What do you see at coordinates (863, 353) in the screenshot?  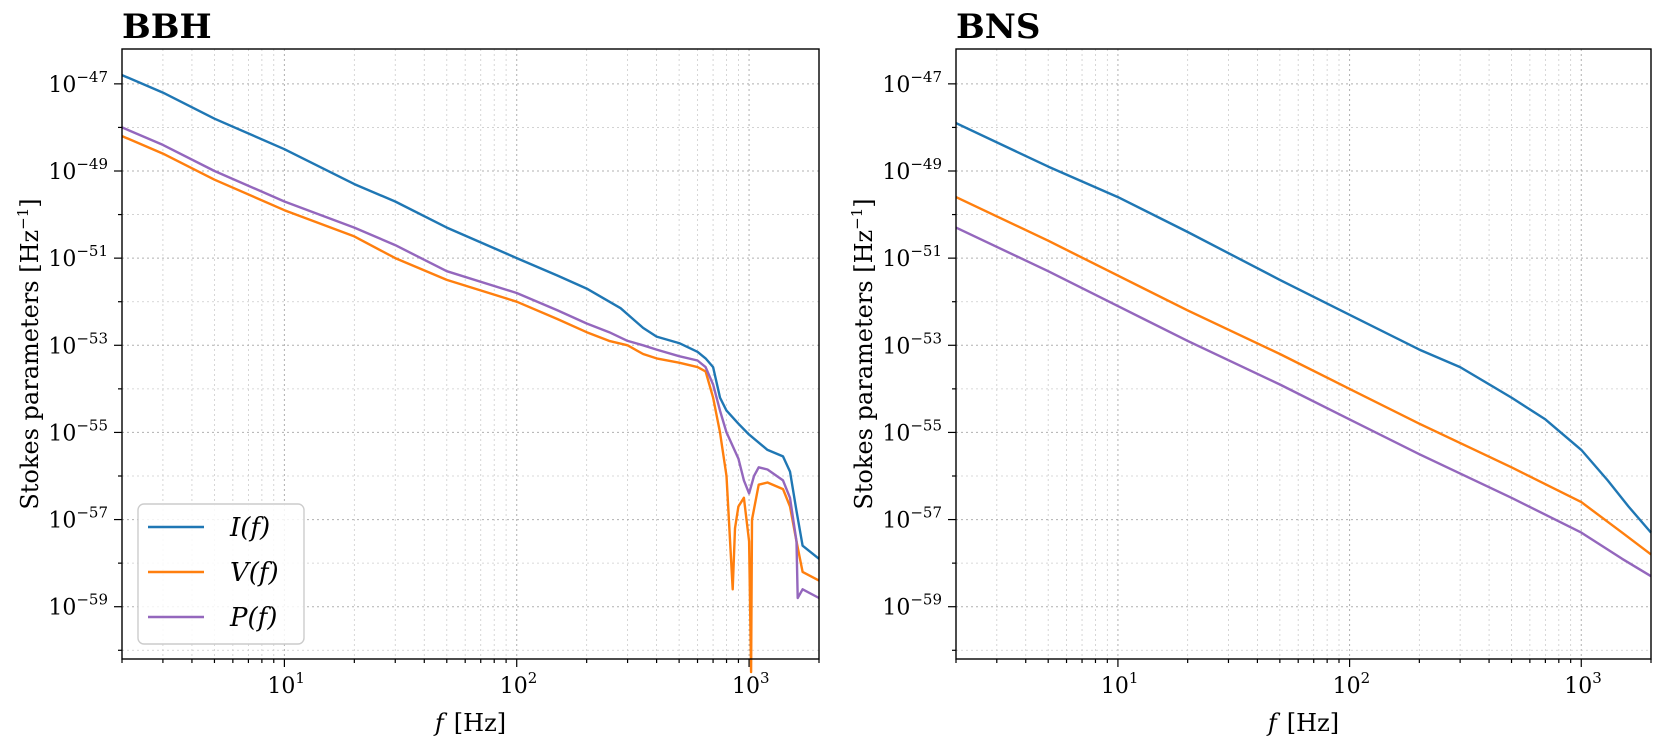 I see `bns-y-axis-label: Stokes parameters [Hz−1]` at bounding box center [863, 353].